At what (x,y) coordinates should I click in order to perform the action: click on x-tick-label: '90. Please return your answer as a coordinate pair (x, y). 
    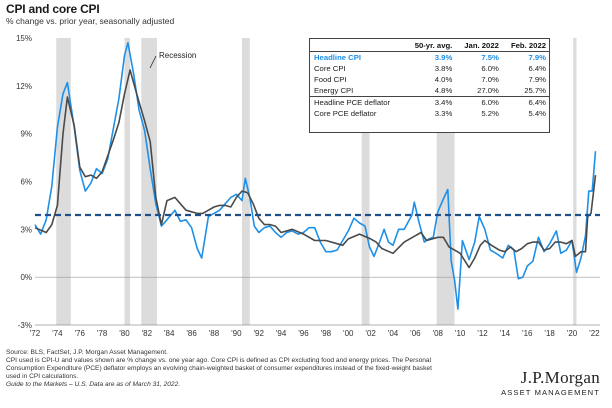
    Looking at the image, I should click on (236, 333).